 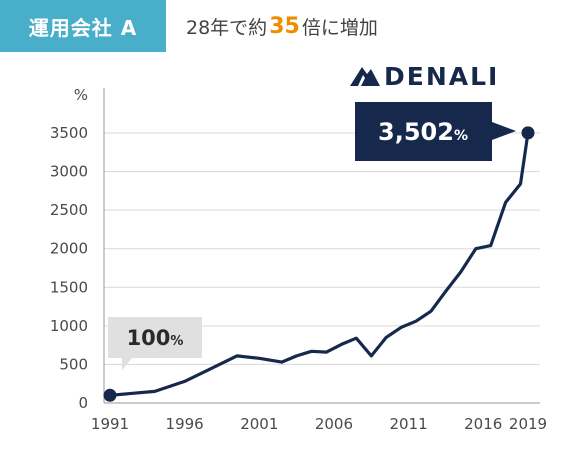 I want to click on y-tick-label: 3000, so click(x=69, y=172).